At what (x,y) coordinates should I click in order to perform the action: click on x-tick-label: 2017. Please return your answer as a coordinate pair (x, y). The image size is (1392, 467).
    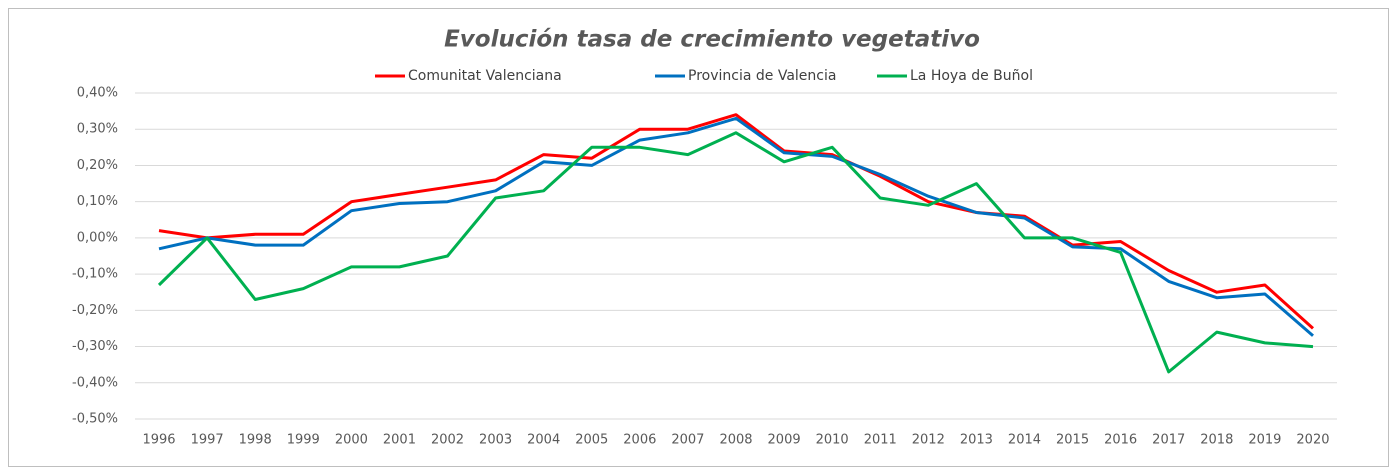
    Looking at the image, I should click on (1168, 440).